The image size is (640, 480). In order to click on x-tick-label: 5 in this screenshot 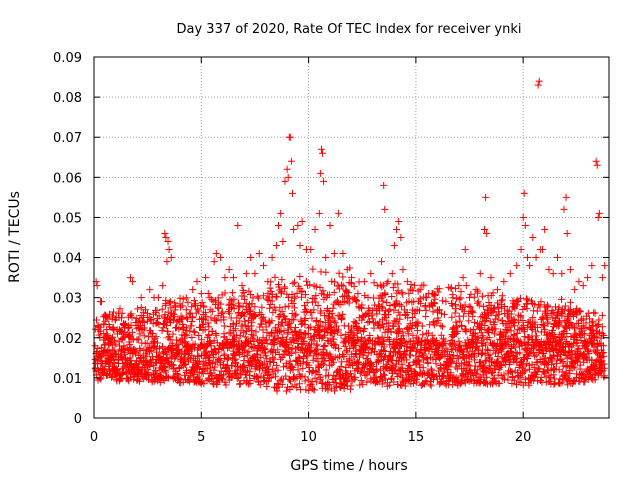, I will do `click(201, 437)`.